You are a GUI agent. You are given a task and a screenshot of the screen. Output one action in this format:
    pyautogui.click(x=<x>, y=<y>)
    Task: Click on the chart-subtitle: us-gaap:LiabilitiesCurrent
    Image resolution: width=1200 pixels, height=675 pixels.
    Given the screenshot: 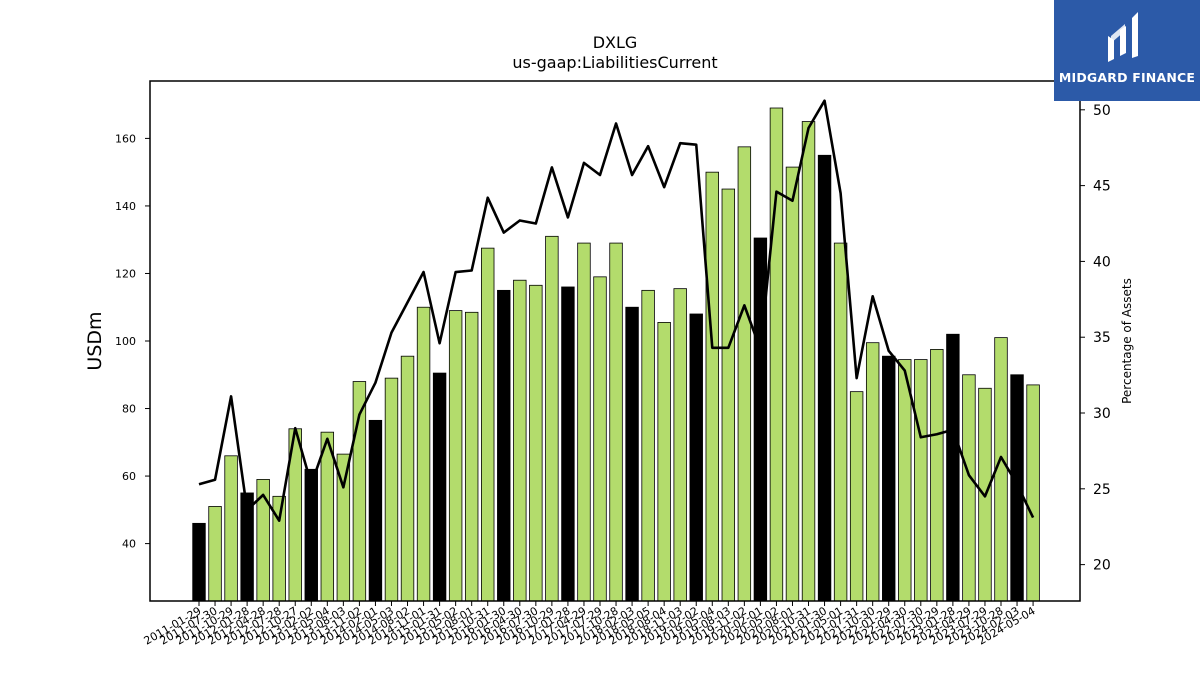 What is the action you would take?
    pyautogui.click(x=614, y=62)
    